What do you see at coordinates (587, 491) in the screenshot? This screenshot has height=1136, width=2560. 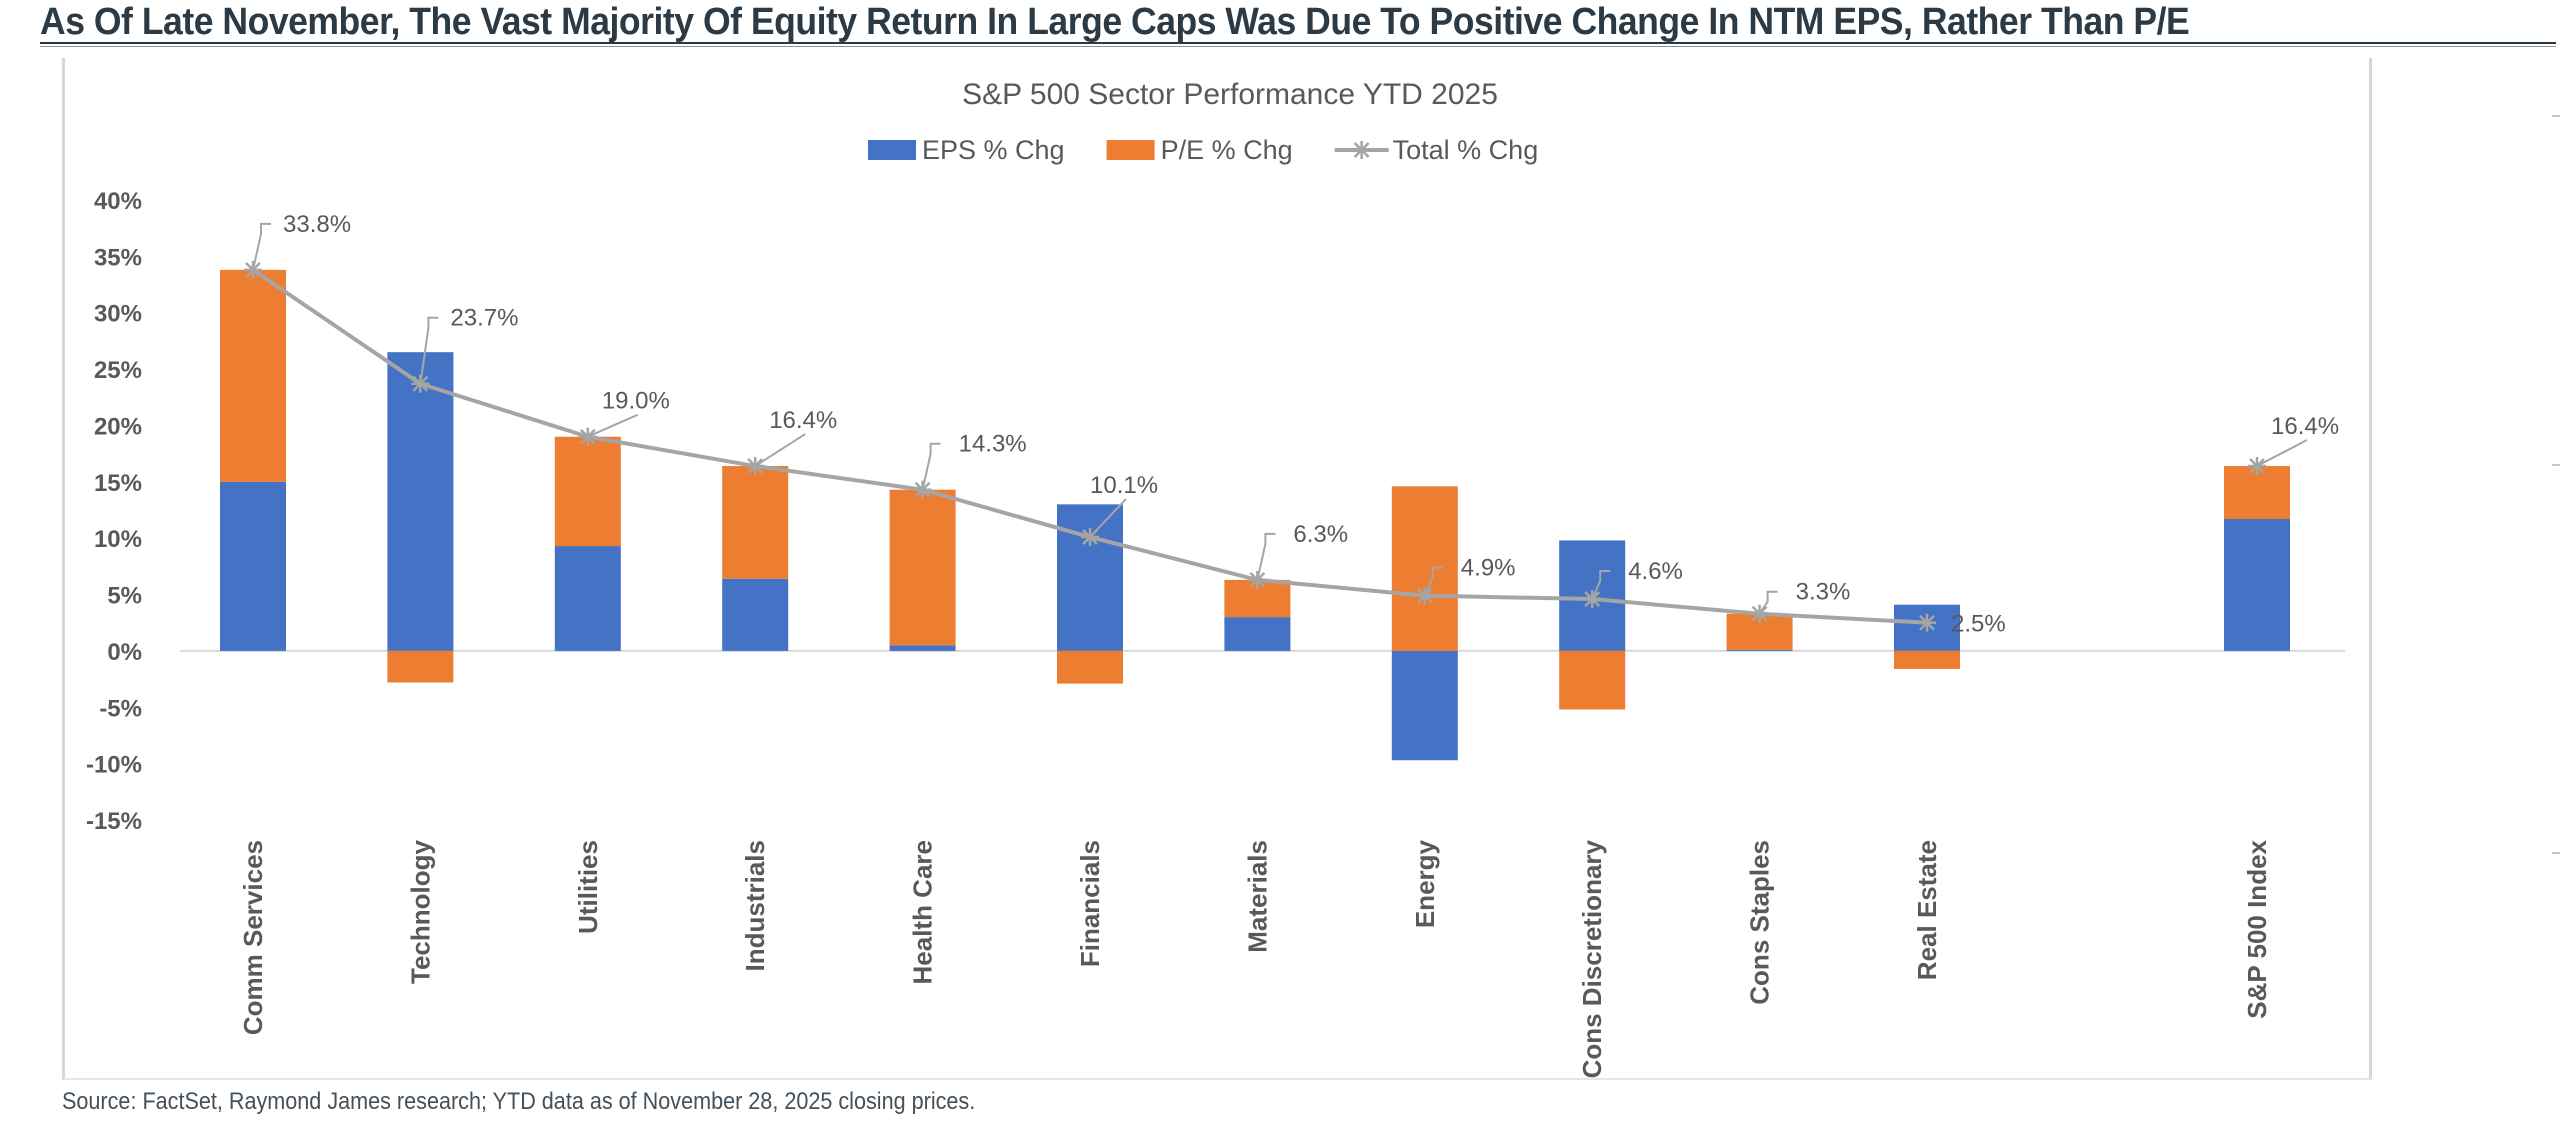 I see `bar-p-e-chg-utilities` at bounding box center [587, 491].